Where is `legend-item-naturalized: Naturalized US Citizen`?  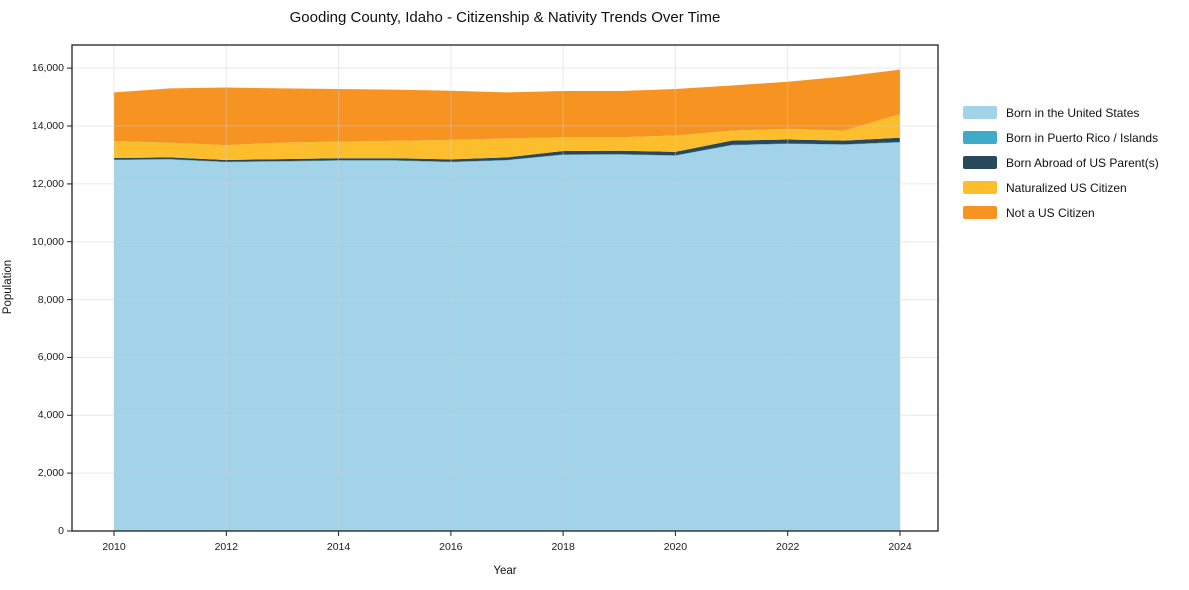
legend-item-naturalized: Naturalized US Citizen is located at coordinates (1061, 187).